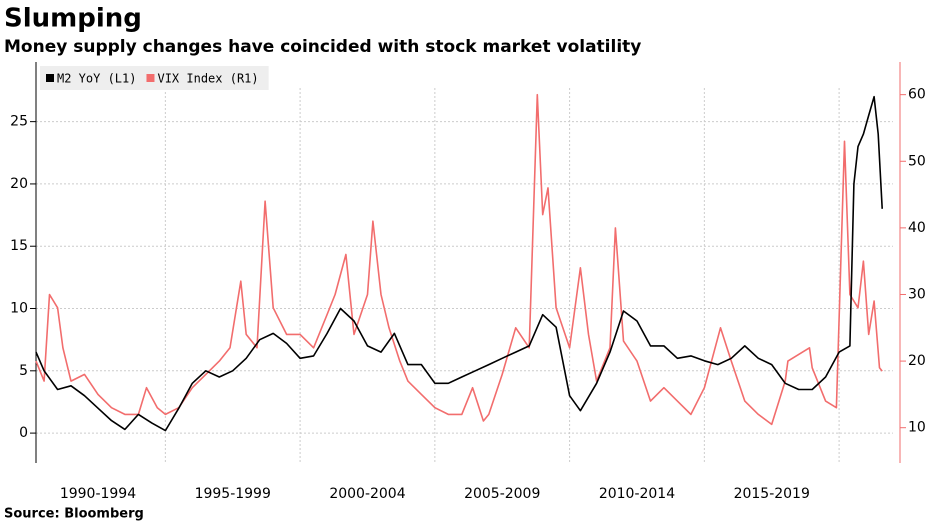 The height and width of the screenshot is (523, 930). What do you see at coordinates (772, 494) in the screenshot?
I see `x-tick-label: 2015-2019` at bounding box center [772, 494].